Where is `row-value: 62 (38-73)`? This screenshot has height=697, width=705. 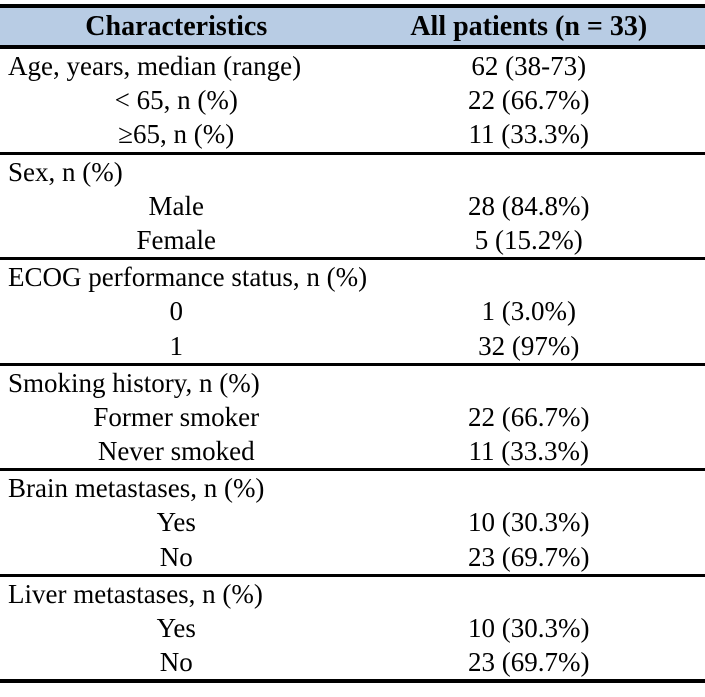 row-value: 62 (38-73) is located at coordinates (529, 66).